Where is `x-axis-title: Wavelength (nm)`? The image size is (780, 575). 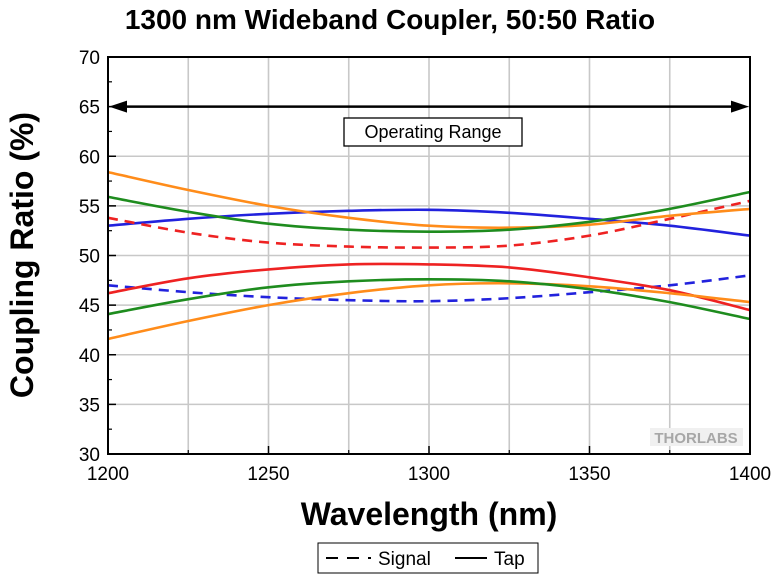 x-axis-title: Wavelength (nm) is located at coordinates (429, 514).